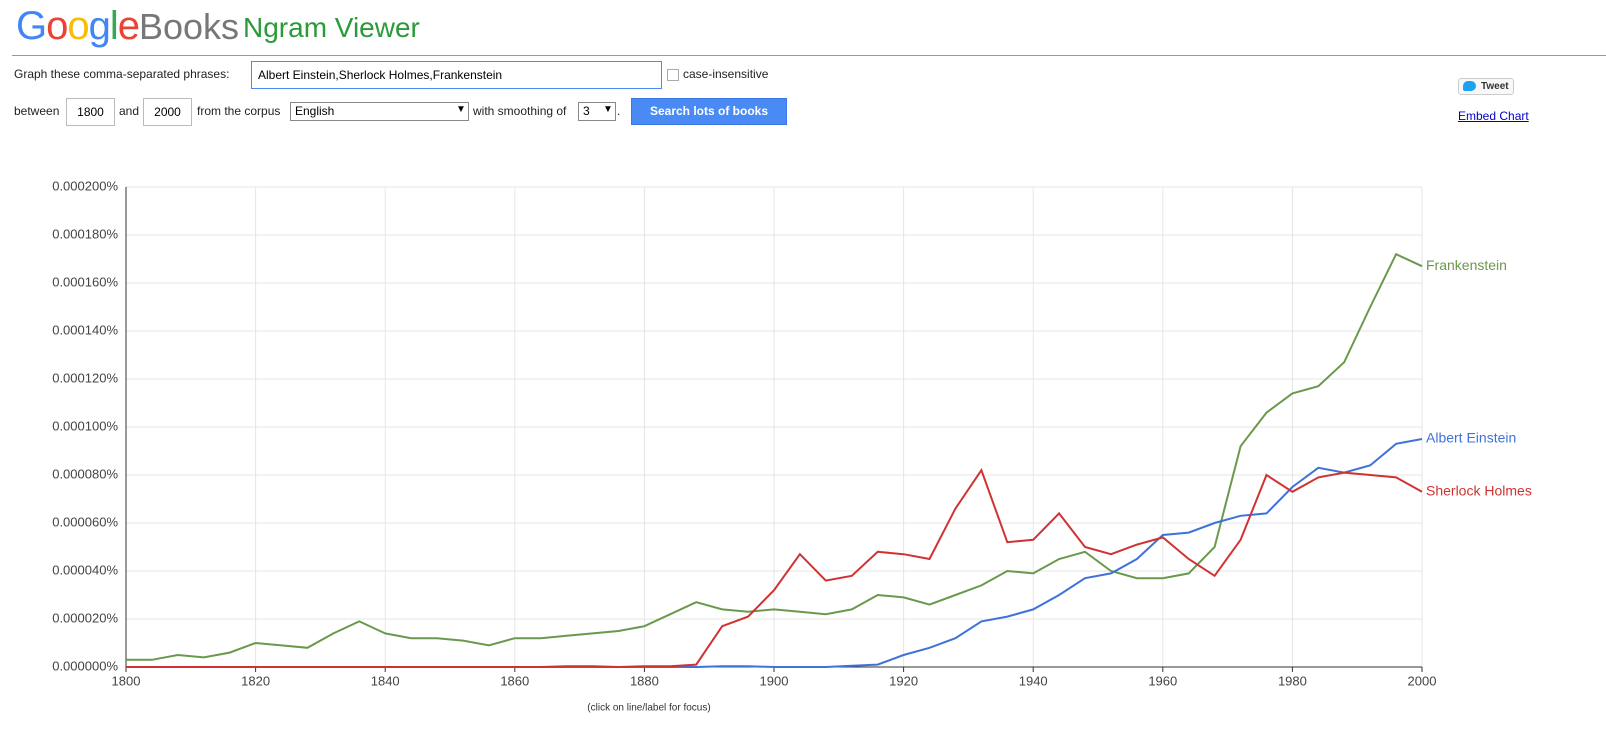  I want to click on y-tick-label: 0.000120%, so click(85, 377).